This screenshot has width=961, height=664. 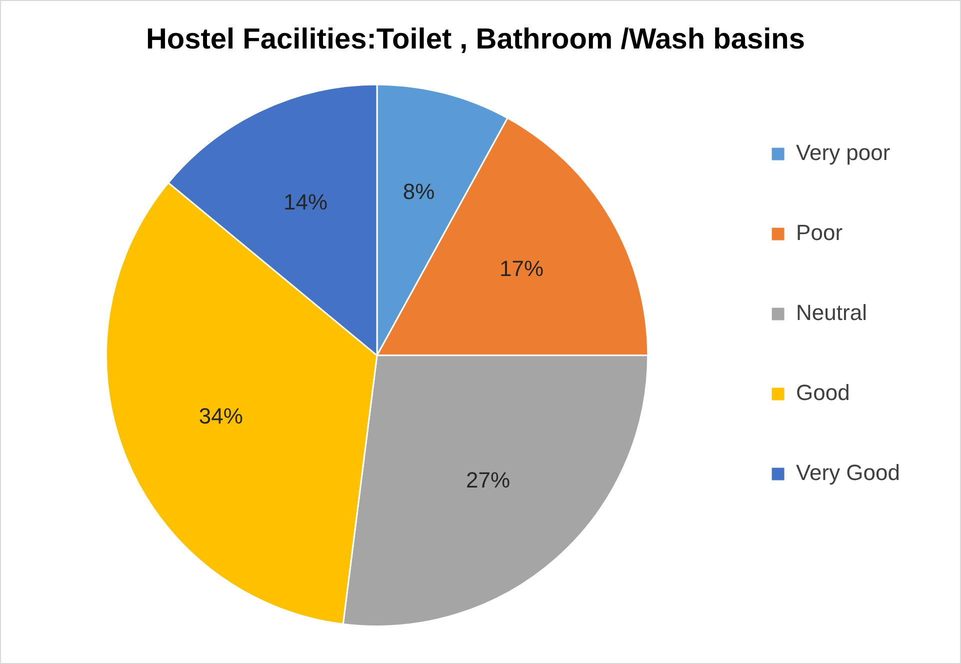 I want to click on data-label: 17%, so click(x=522, y=268).